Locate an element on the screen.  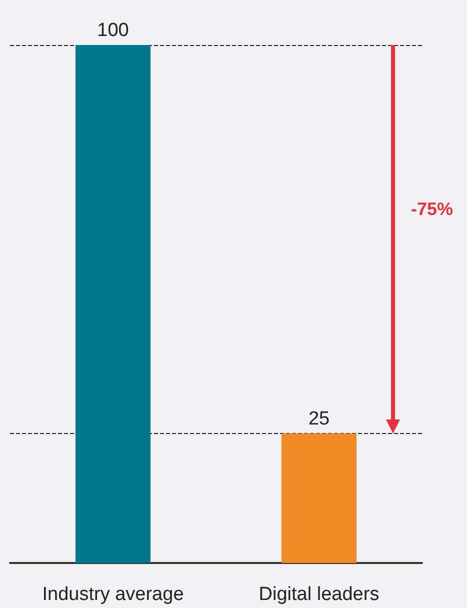
data-label: 25 is located at coordinates (319, 419).